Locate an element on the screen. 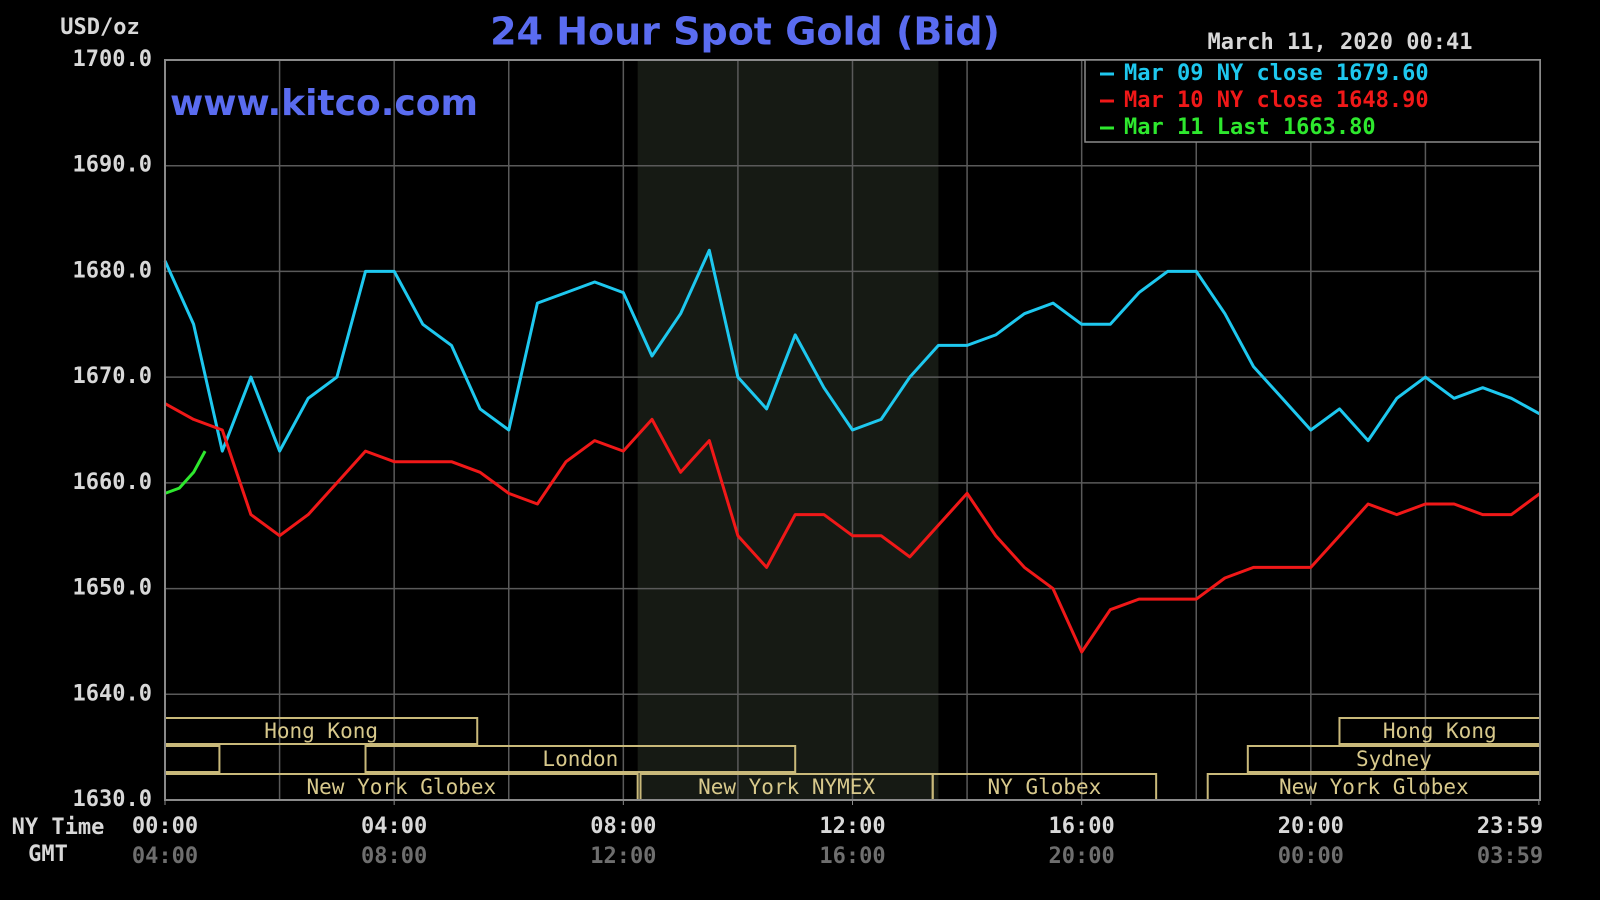 The width and height of the screenshot is (1600, 900). series-line is located at coordinates (185, 472).